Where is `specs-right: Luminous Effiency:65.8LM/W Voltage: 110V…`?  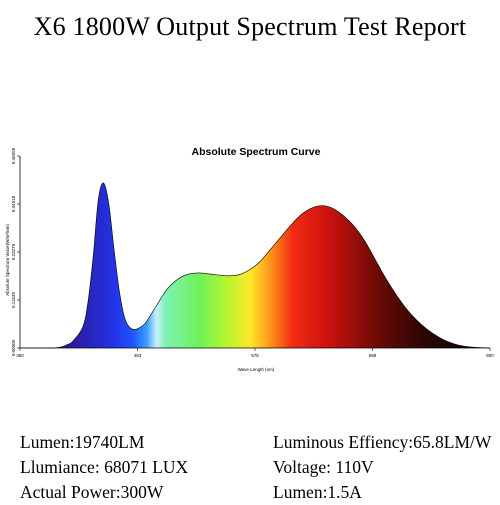
specs-right: Luminous Effiency:65.8LM/W Voltage: 110V… is located at coordinates (382, 467).